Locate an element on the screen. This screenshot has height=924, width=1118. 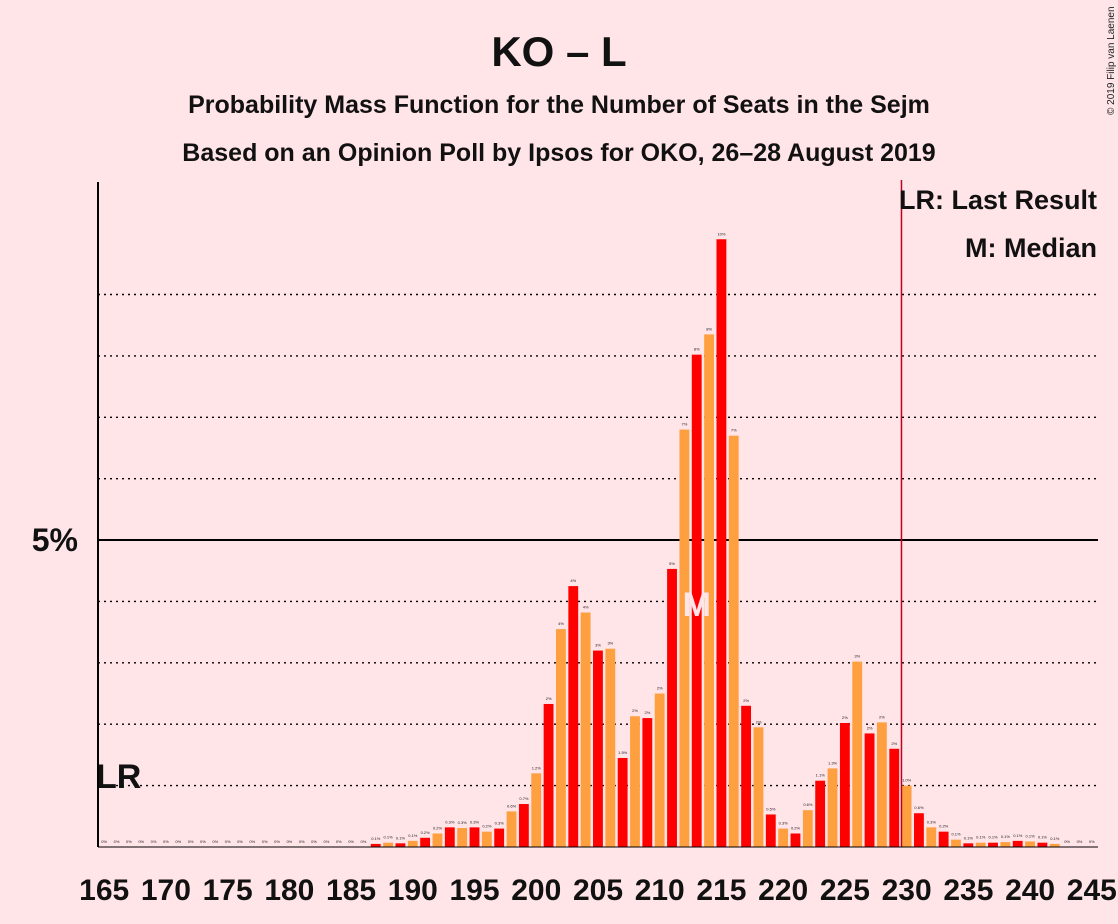
data-label-185: 0% is located at coordinates (351, 841).